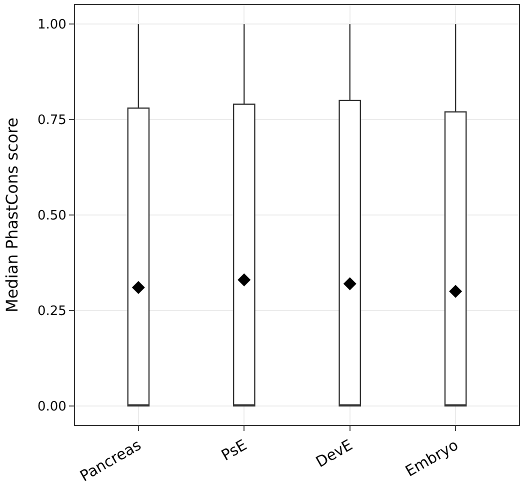  Describe the element at coordinates (51, 216) in the screenshot. I see `y-tick-label: 0.50` at that location.